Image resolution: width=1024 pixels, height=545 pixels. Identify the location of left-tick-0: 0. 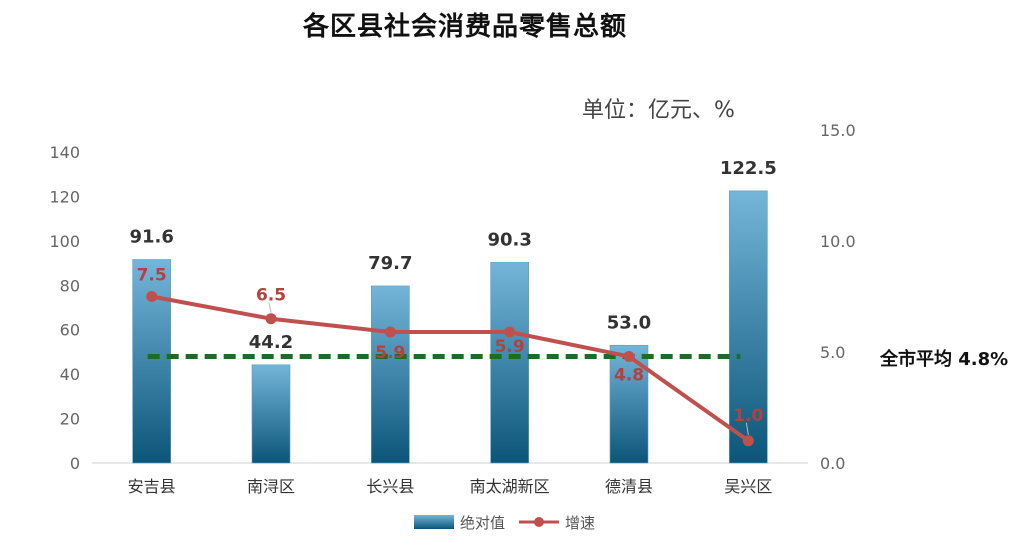
(75, 463).